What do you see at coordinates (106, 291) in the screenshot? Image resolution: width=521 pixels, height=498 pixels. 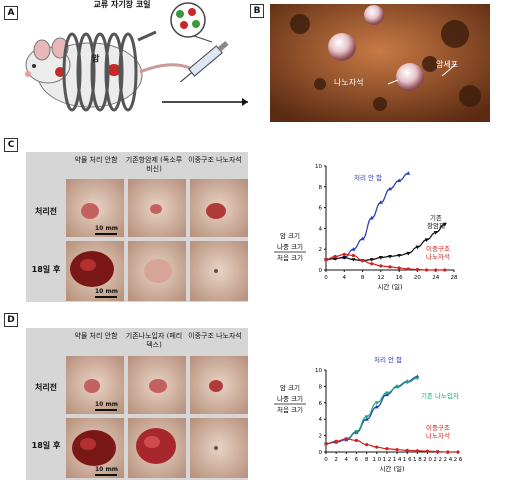 I see `scale-text-c2: 10 mm` at bounding box center [106, 291].